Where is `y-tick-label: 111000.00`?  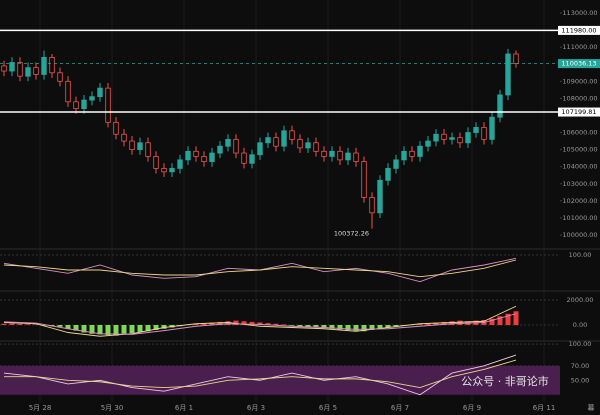 y-tick-label: 111000.00 is located at coordinates (579, 47).